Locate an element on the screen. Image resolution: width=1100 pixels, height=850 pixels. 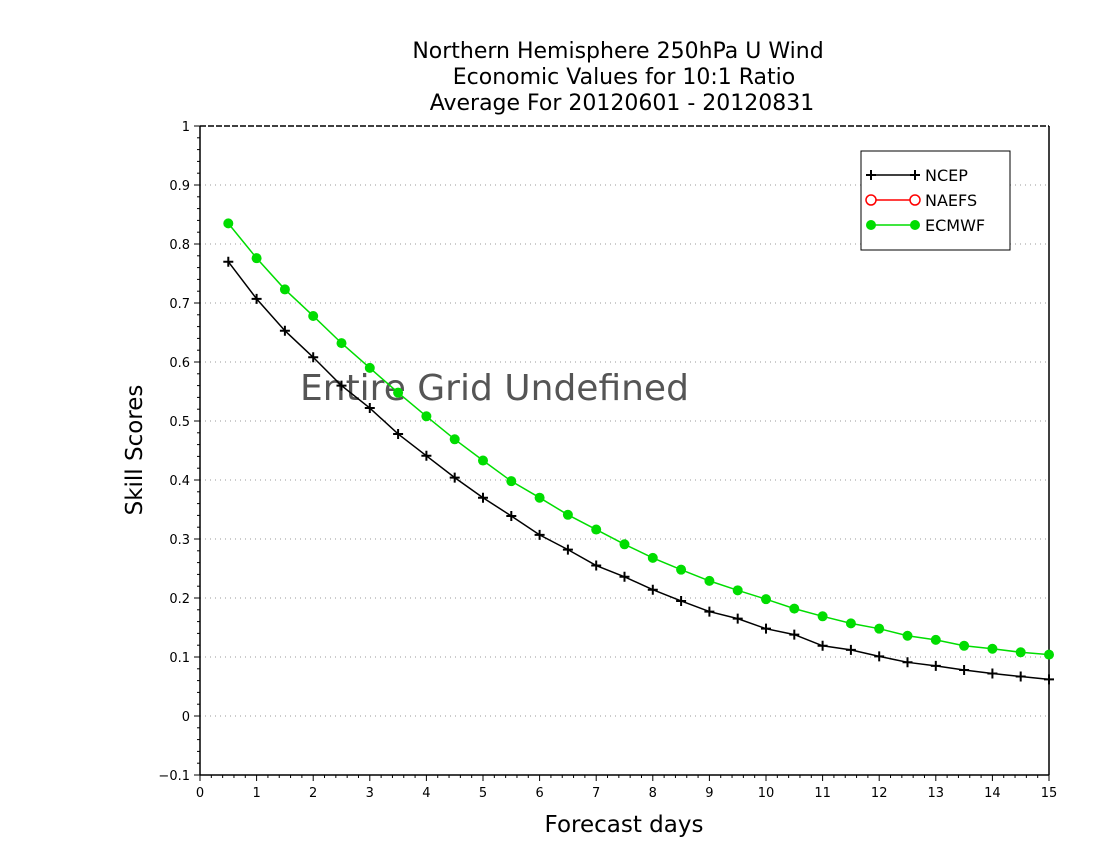
y-tick-label-6: 0.5 is located at coordinates (179, 422).